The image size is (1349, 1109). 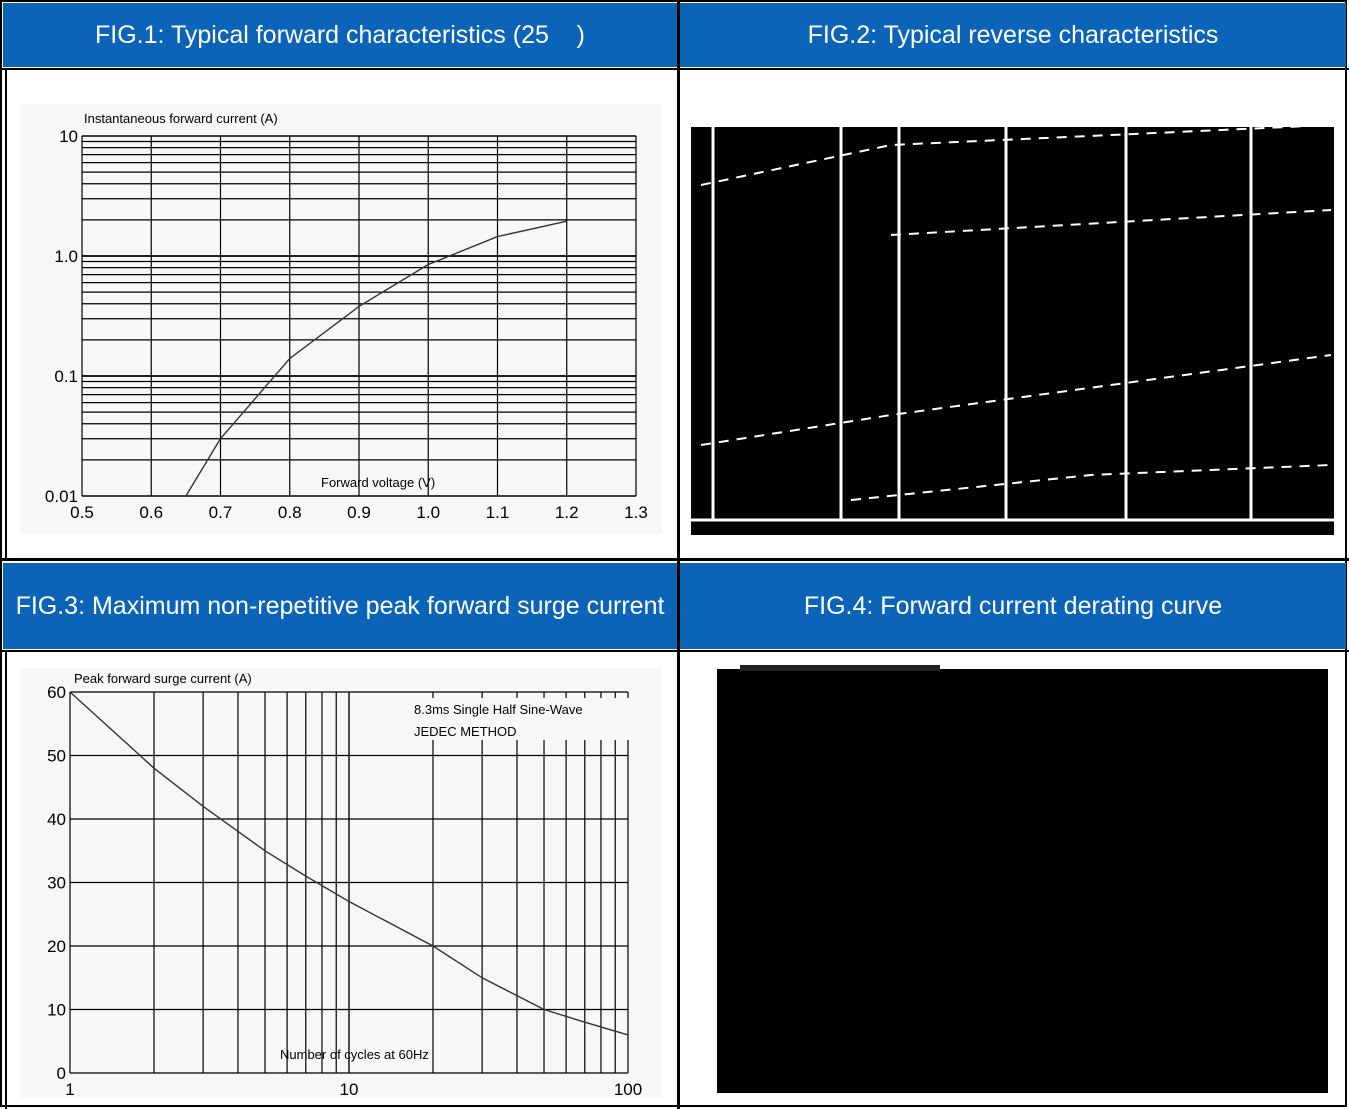 What do you see at coordinates (349, 863) in the screenshot?
I see `fig3-series-line` at bounding box center [349, 863].